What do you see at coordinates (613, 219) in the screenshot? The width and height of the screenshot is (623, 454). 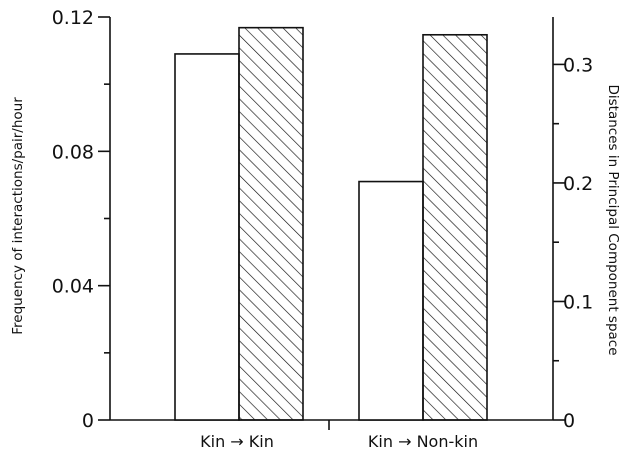 I see `right-axis-title: Distances in Principal Component space` at bounding box center [613, 219].